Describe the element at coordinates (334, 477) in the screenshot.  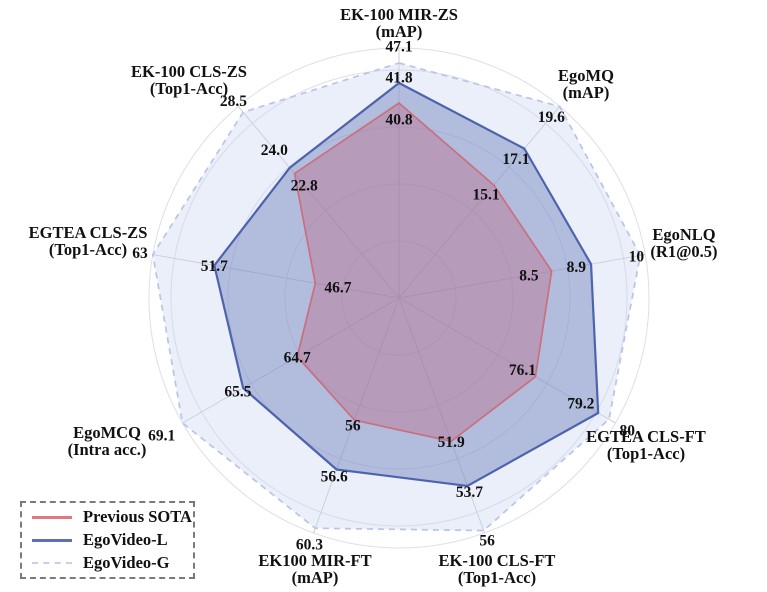
I see `value-label-egovideo-l: 56.6` at that location.